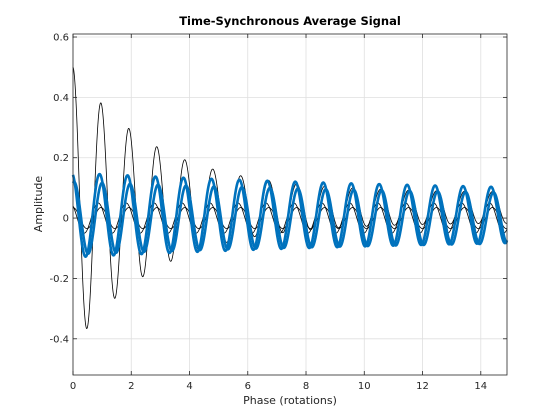 This screenshot has height=420, width=560. What do you see at coordinates (290, 21) in the screenshot?
I see `chart-title: Time-Synchronous Average Signal` at bounding box center [290, 21].